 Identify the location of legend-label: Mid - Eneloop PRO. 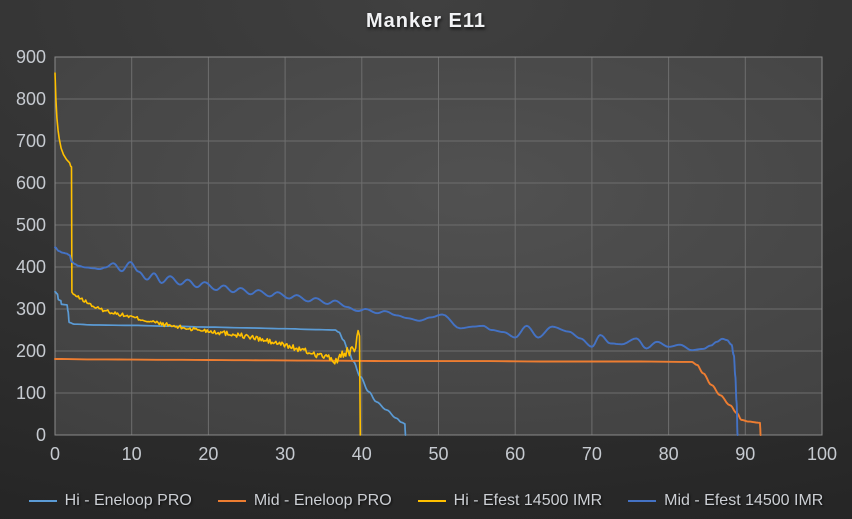
(322, 500).